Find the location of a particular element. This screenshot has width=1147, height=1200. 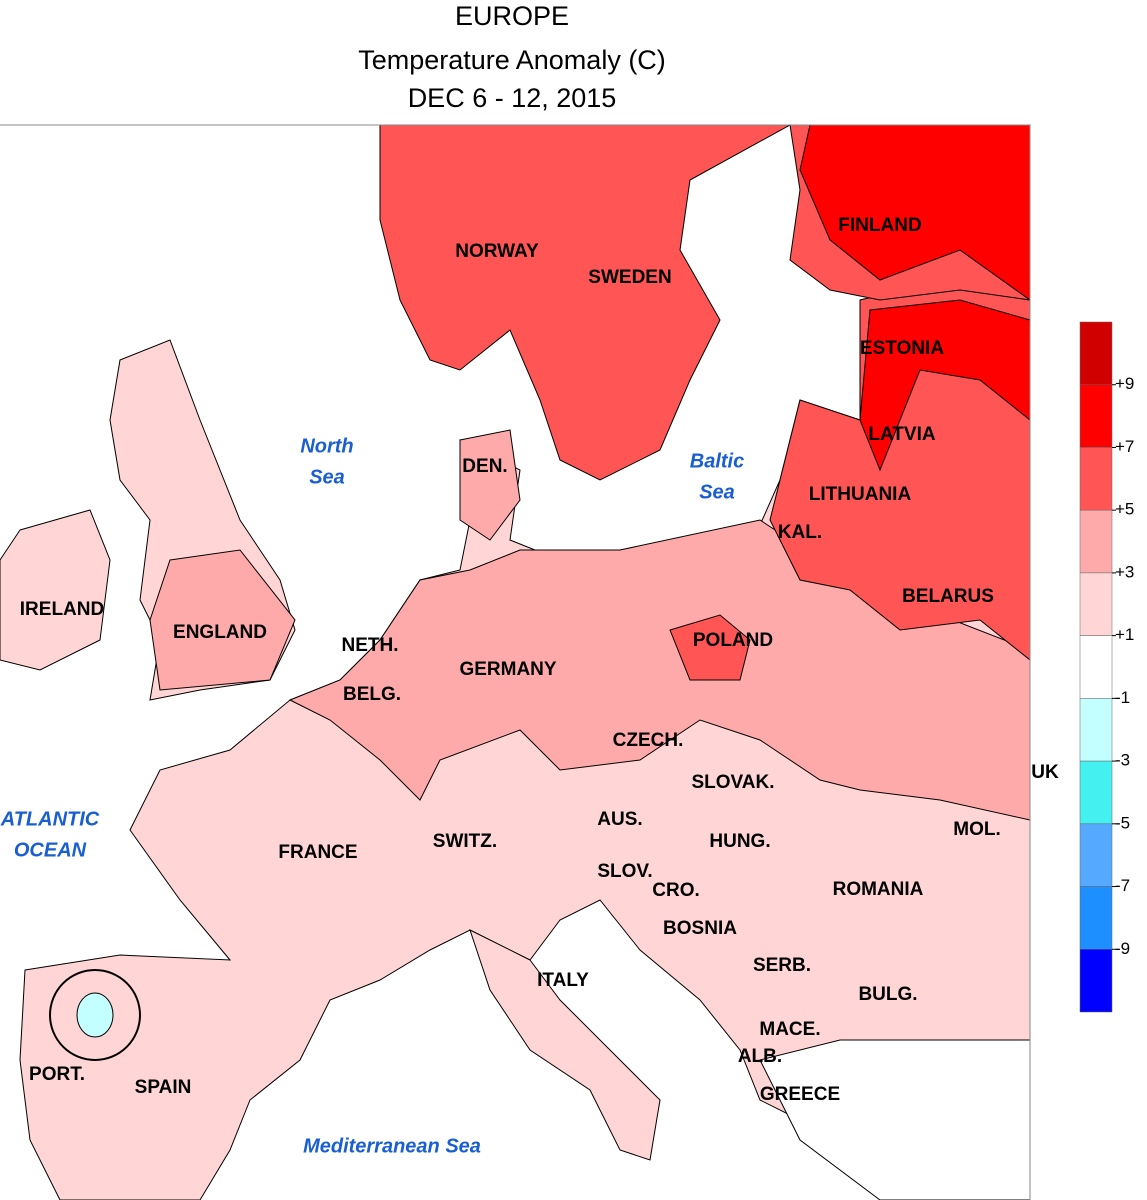

colorbar-tick-label: -9 is located at coordinates (1122, 948).